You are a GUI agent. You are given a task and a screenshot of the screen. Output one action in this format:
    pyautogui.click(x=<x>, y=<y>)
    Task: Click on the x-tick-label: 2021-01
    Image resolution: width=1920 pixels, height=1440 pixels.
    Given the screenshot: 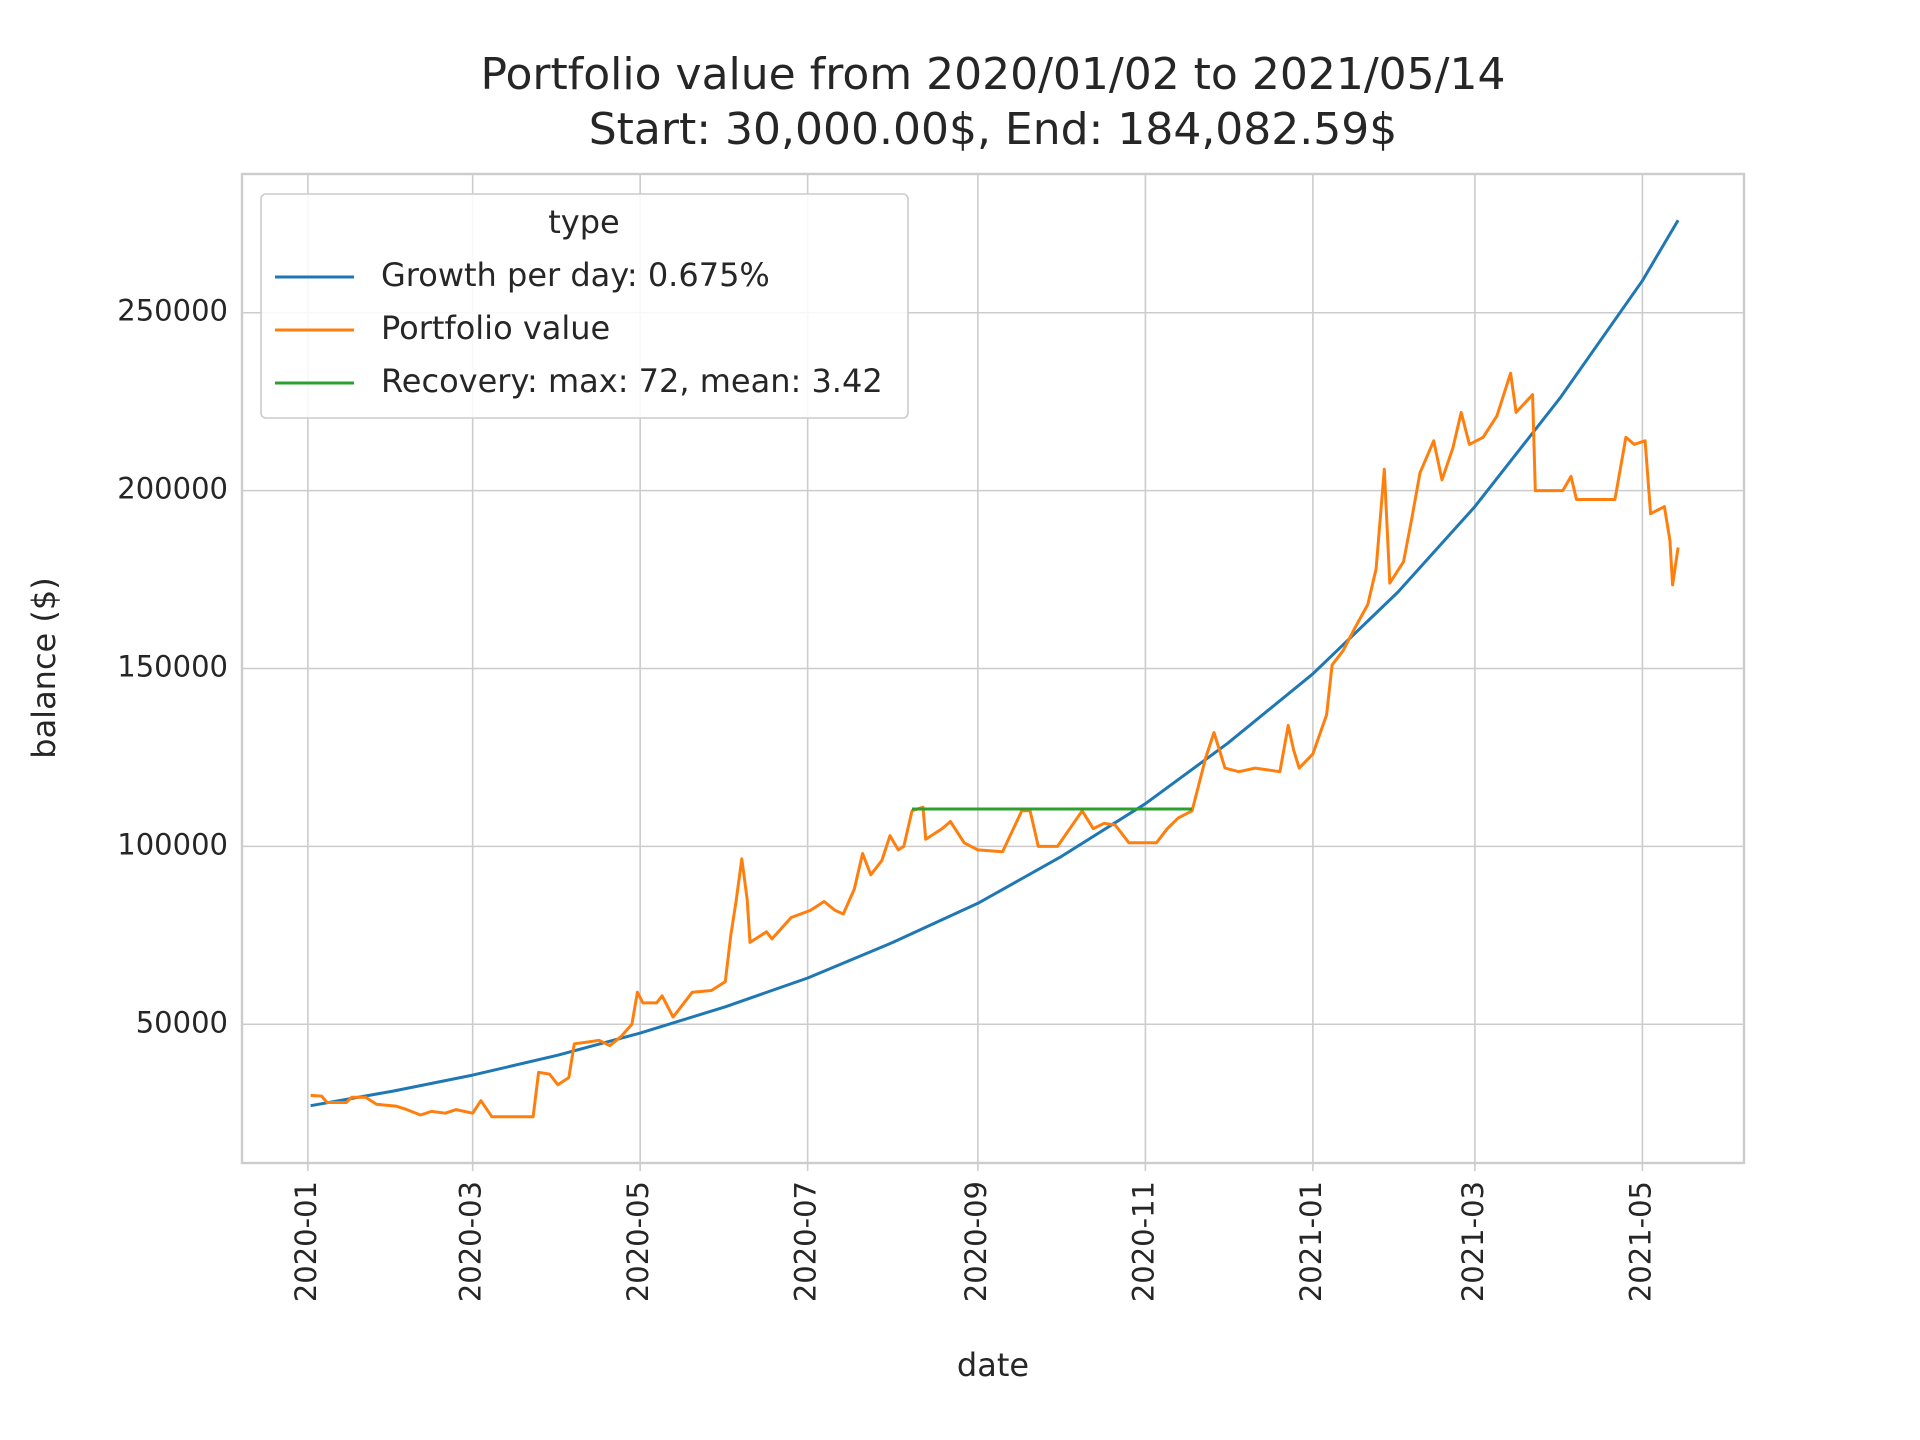 What is the action you would take?
    pyautogui.click(x=1311, y=1241)
    